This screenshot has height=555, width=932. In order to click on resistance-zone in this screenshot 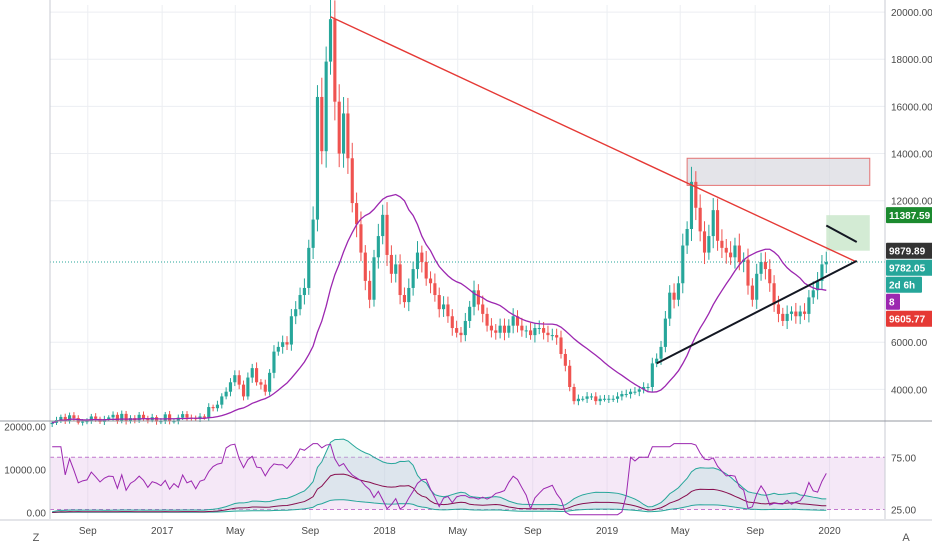, I will do `click(778, 171)`.